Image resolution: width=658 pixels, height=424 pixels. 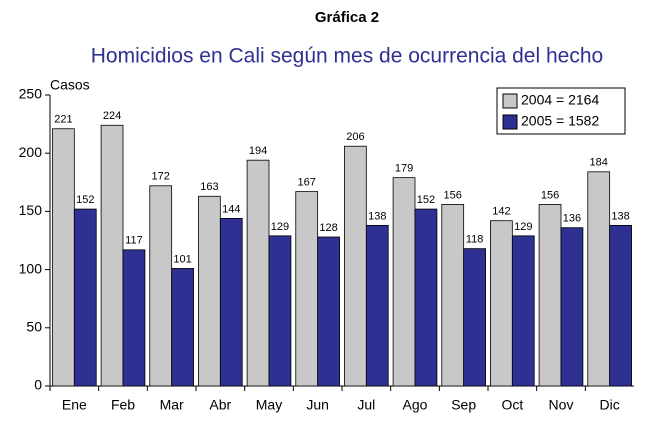 I want to click on value-label: 221, so click(x=63, y=120).